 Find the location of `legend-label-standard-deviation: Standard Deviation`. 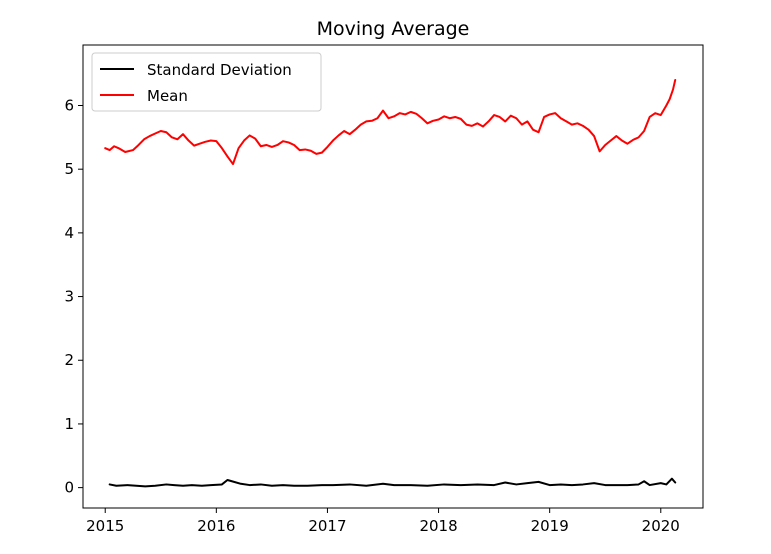

legend-label-standard-deviation: Standard Deviation is located at coordinates (219, 70).